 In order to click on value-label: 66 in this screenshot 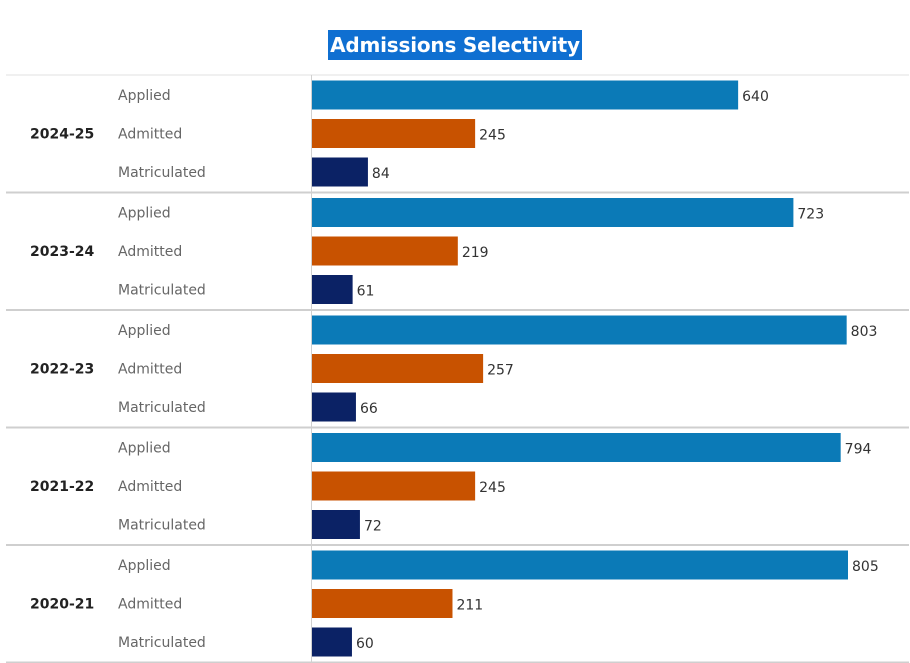, I will do `click(369, 409)`.